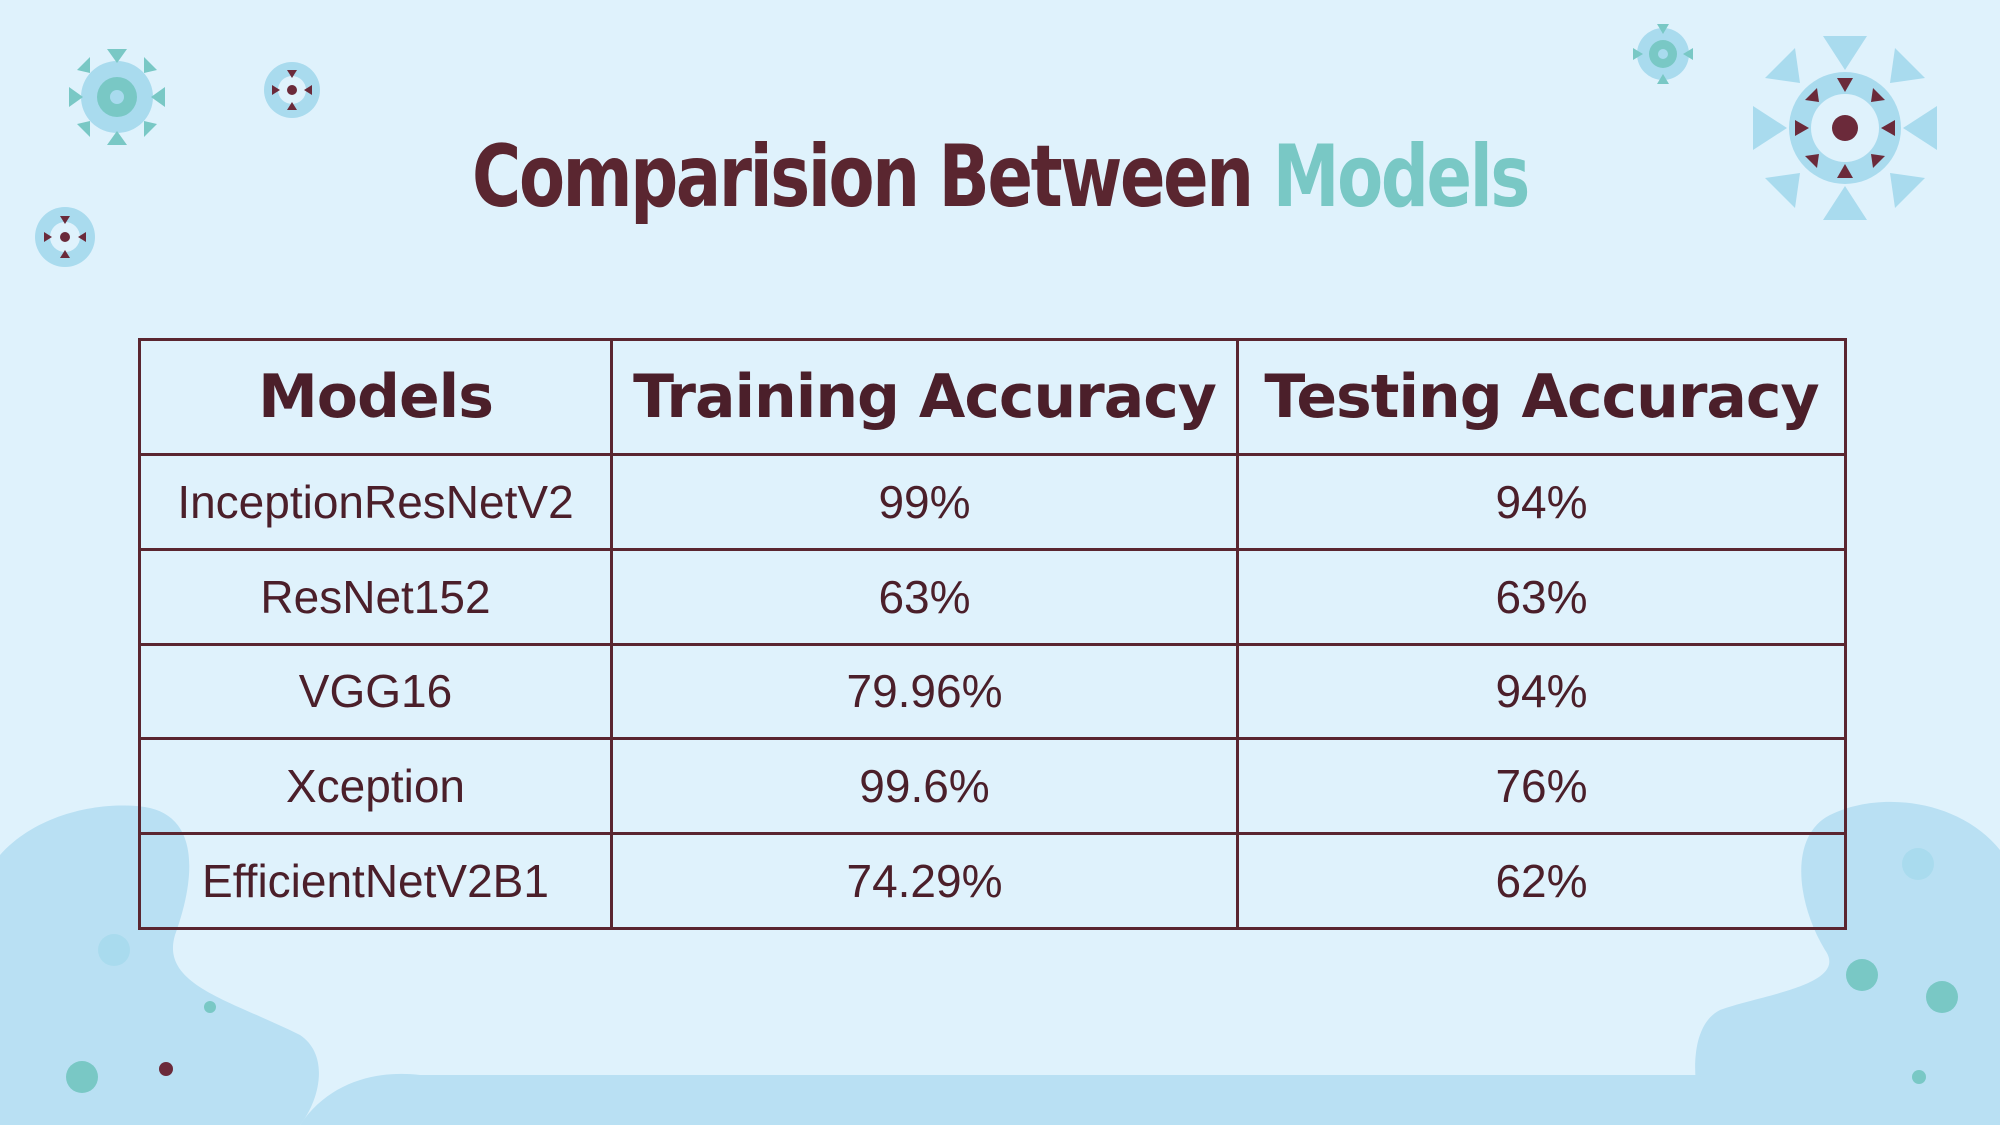 The image size is (2000, 1125). I want to click on blob-bottom-right, so click(1847, 963).